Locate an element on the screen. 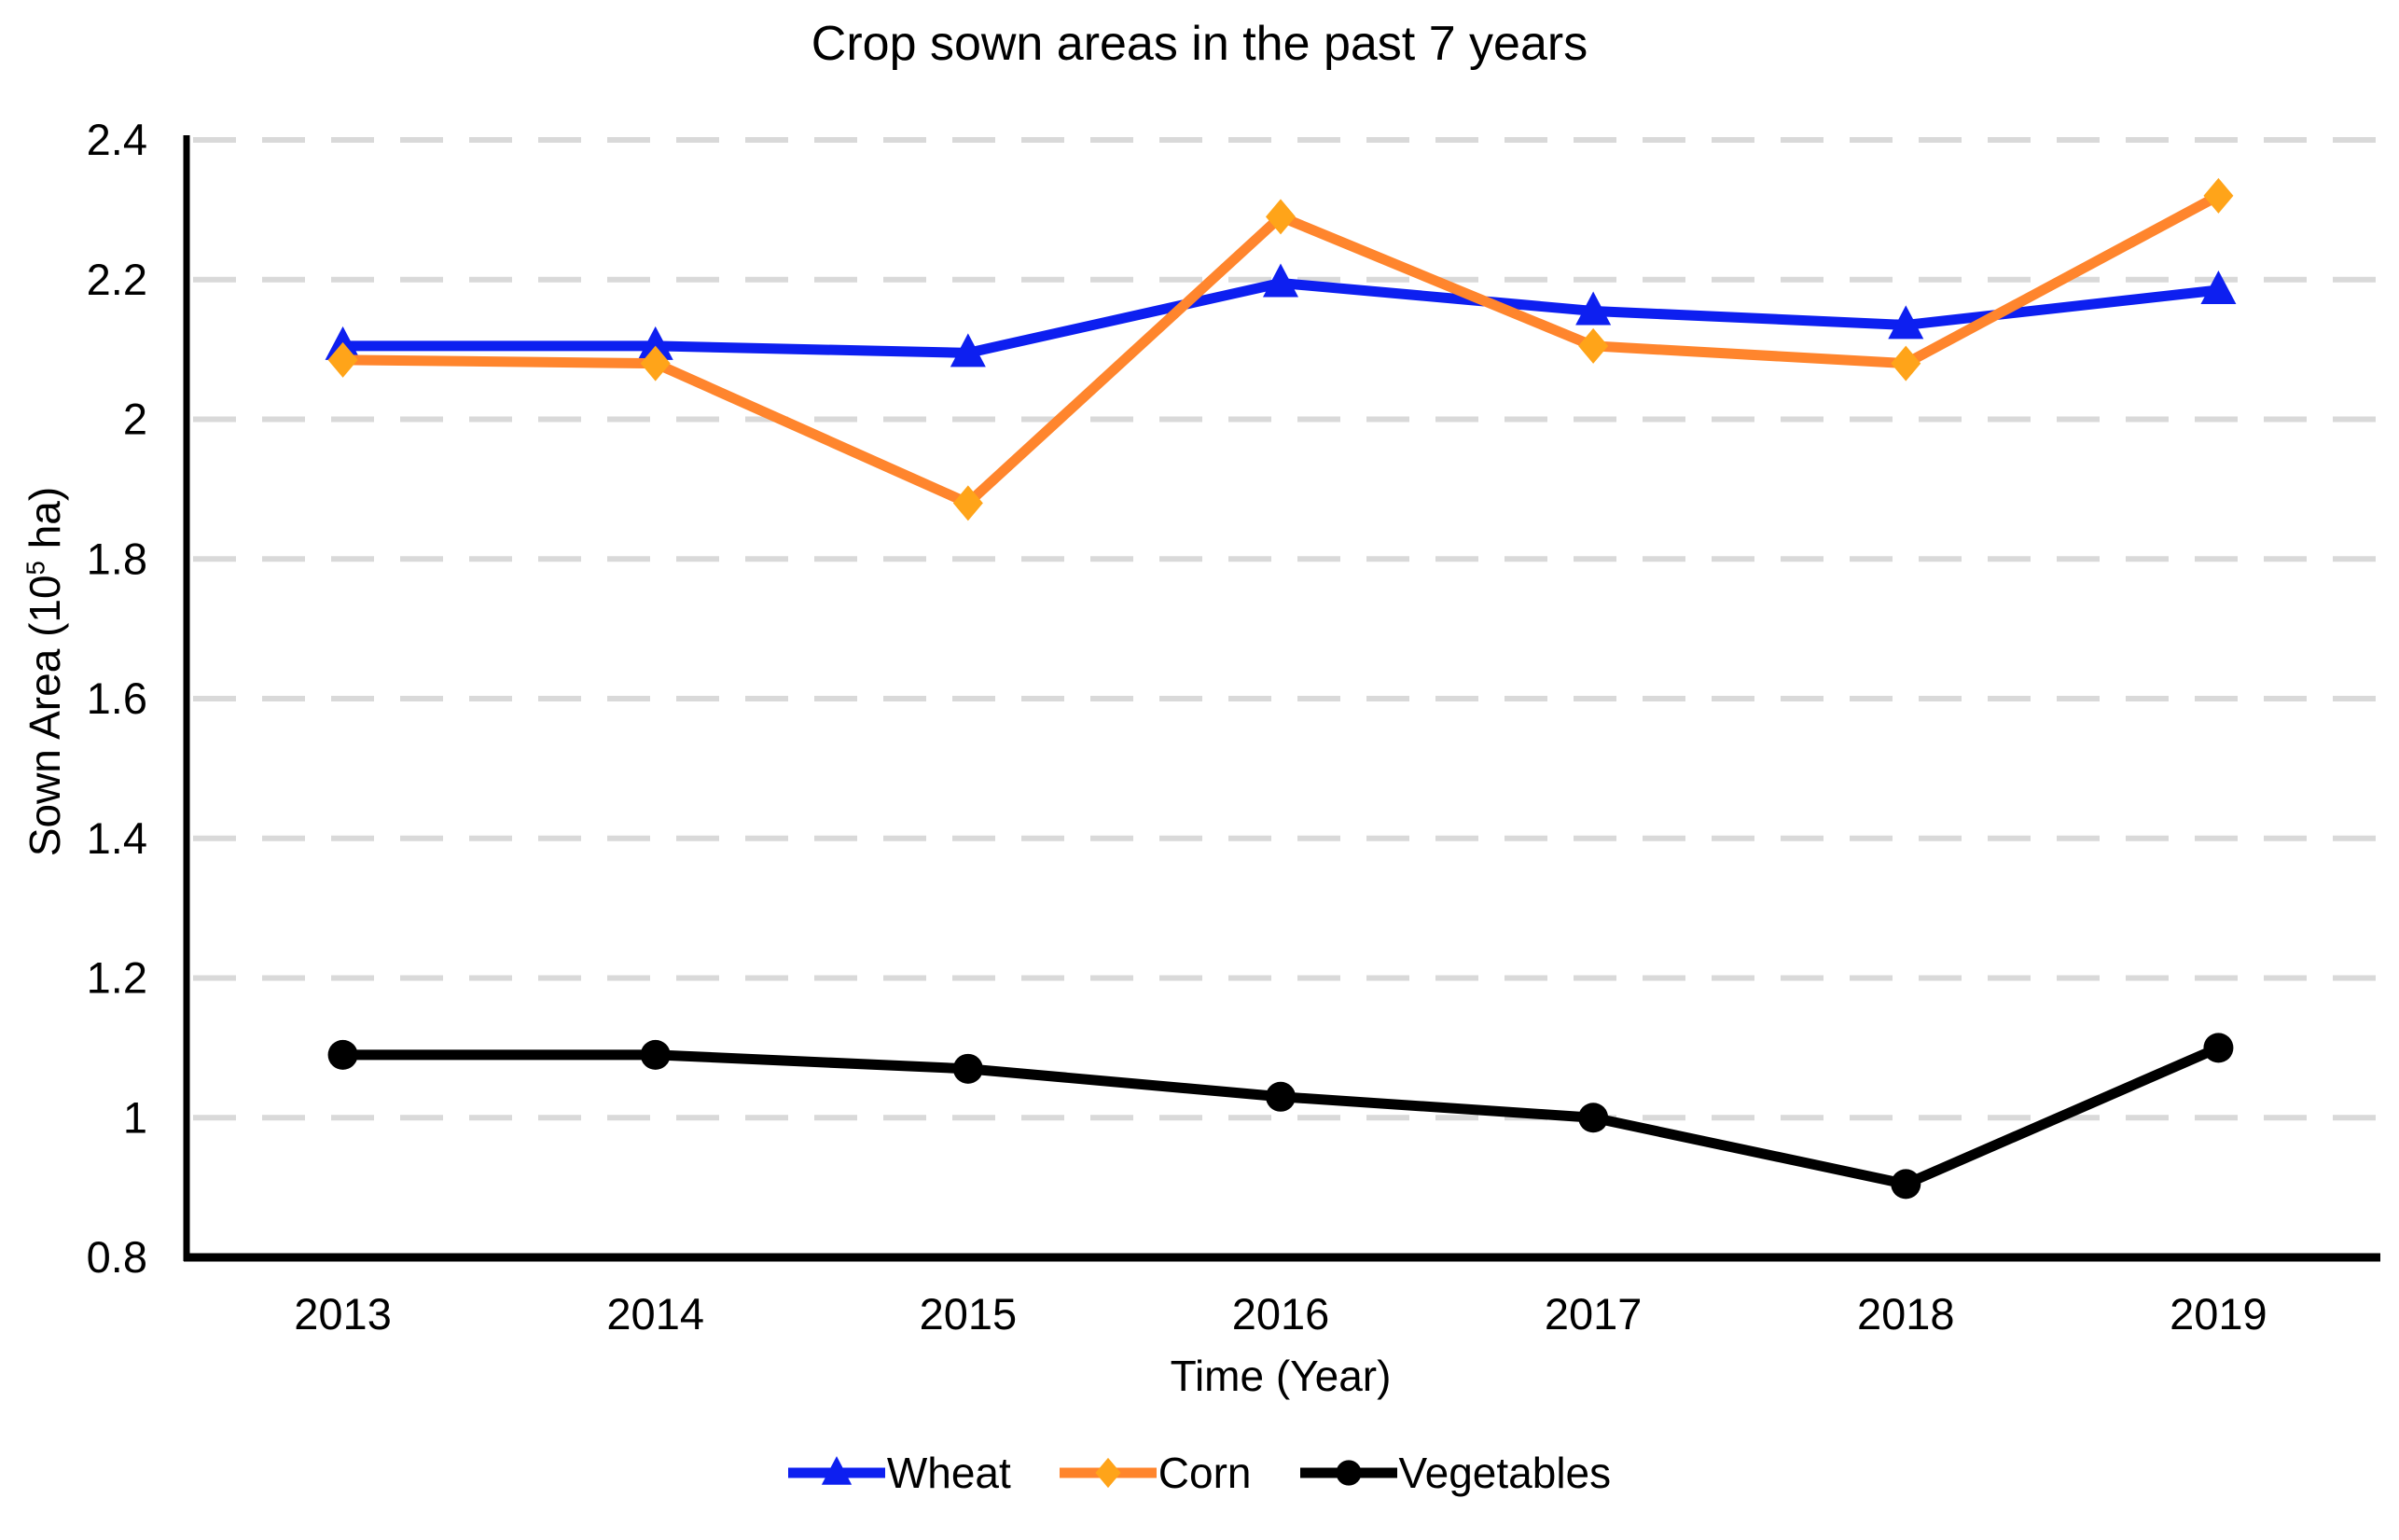  x-tick-label: 2015 is located at coordinates (969, 1314).